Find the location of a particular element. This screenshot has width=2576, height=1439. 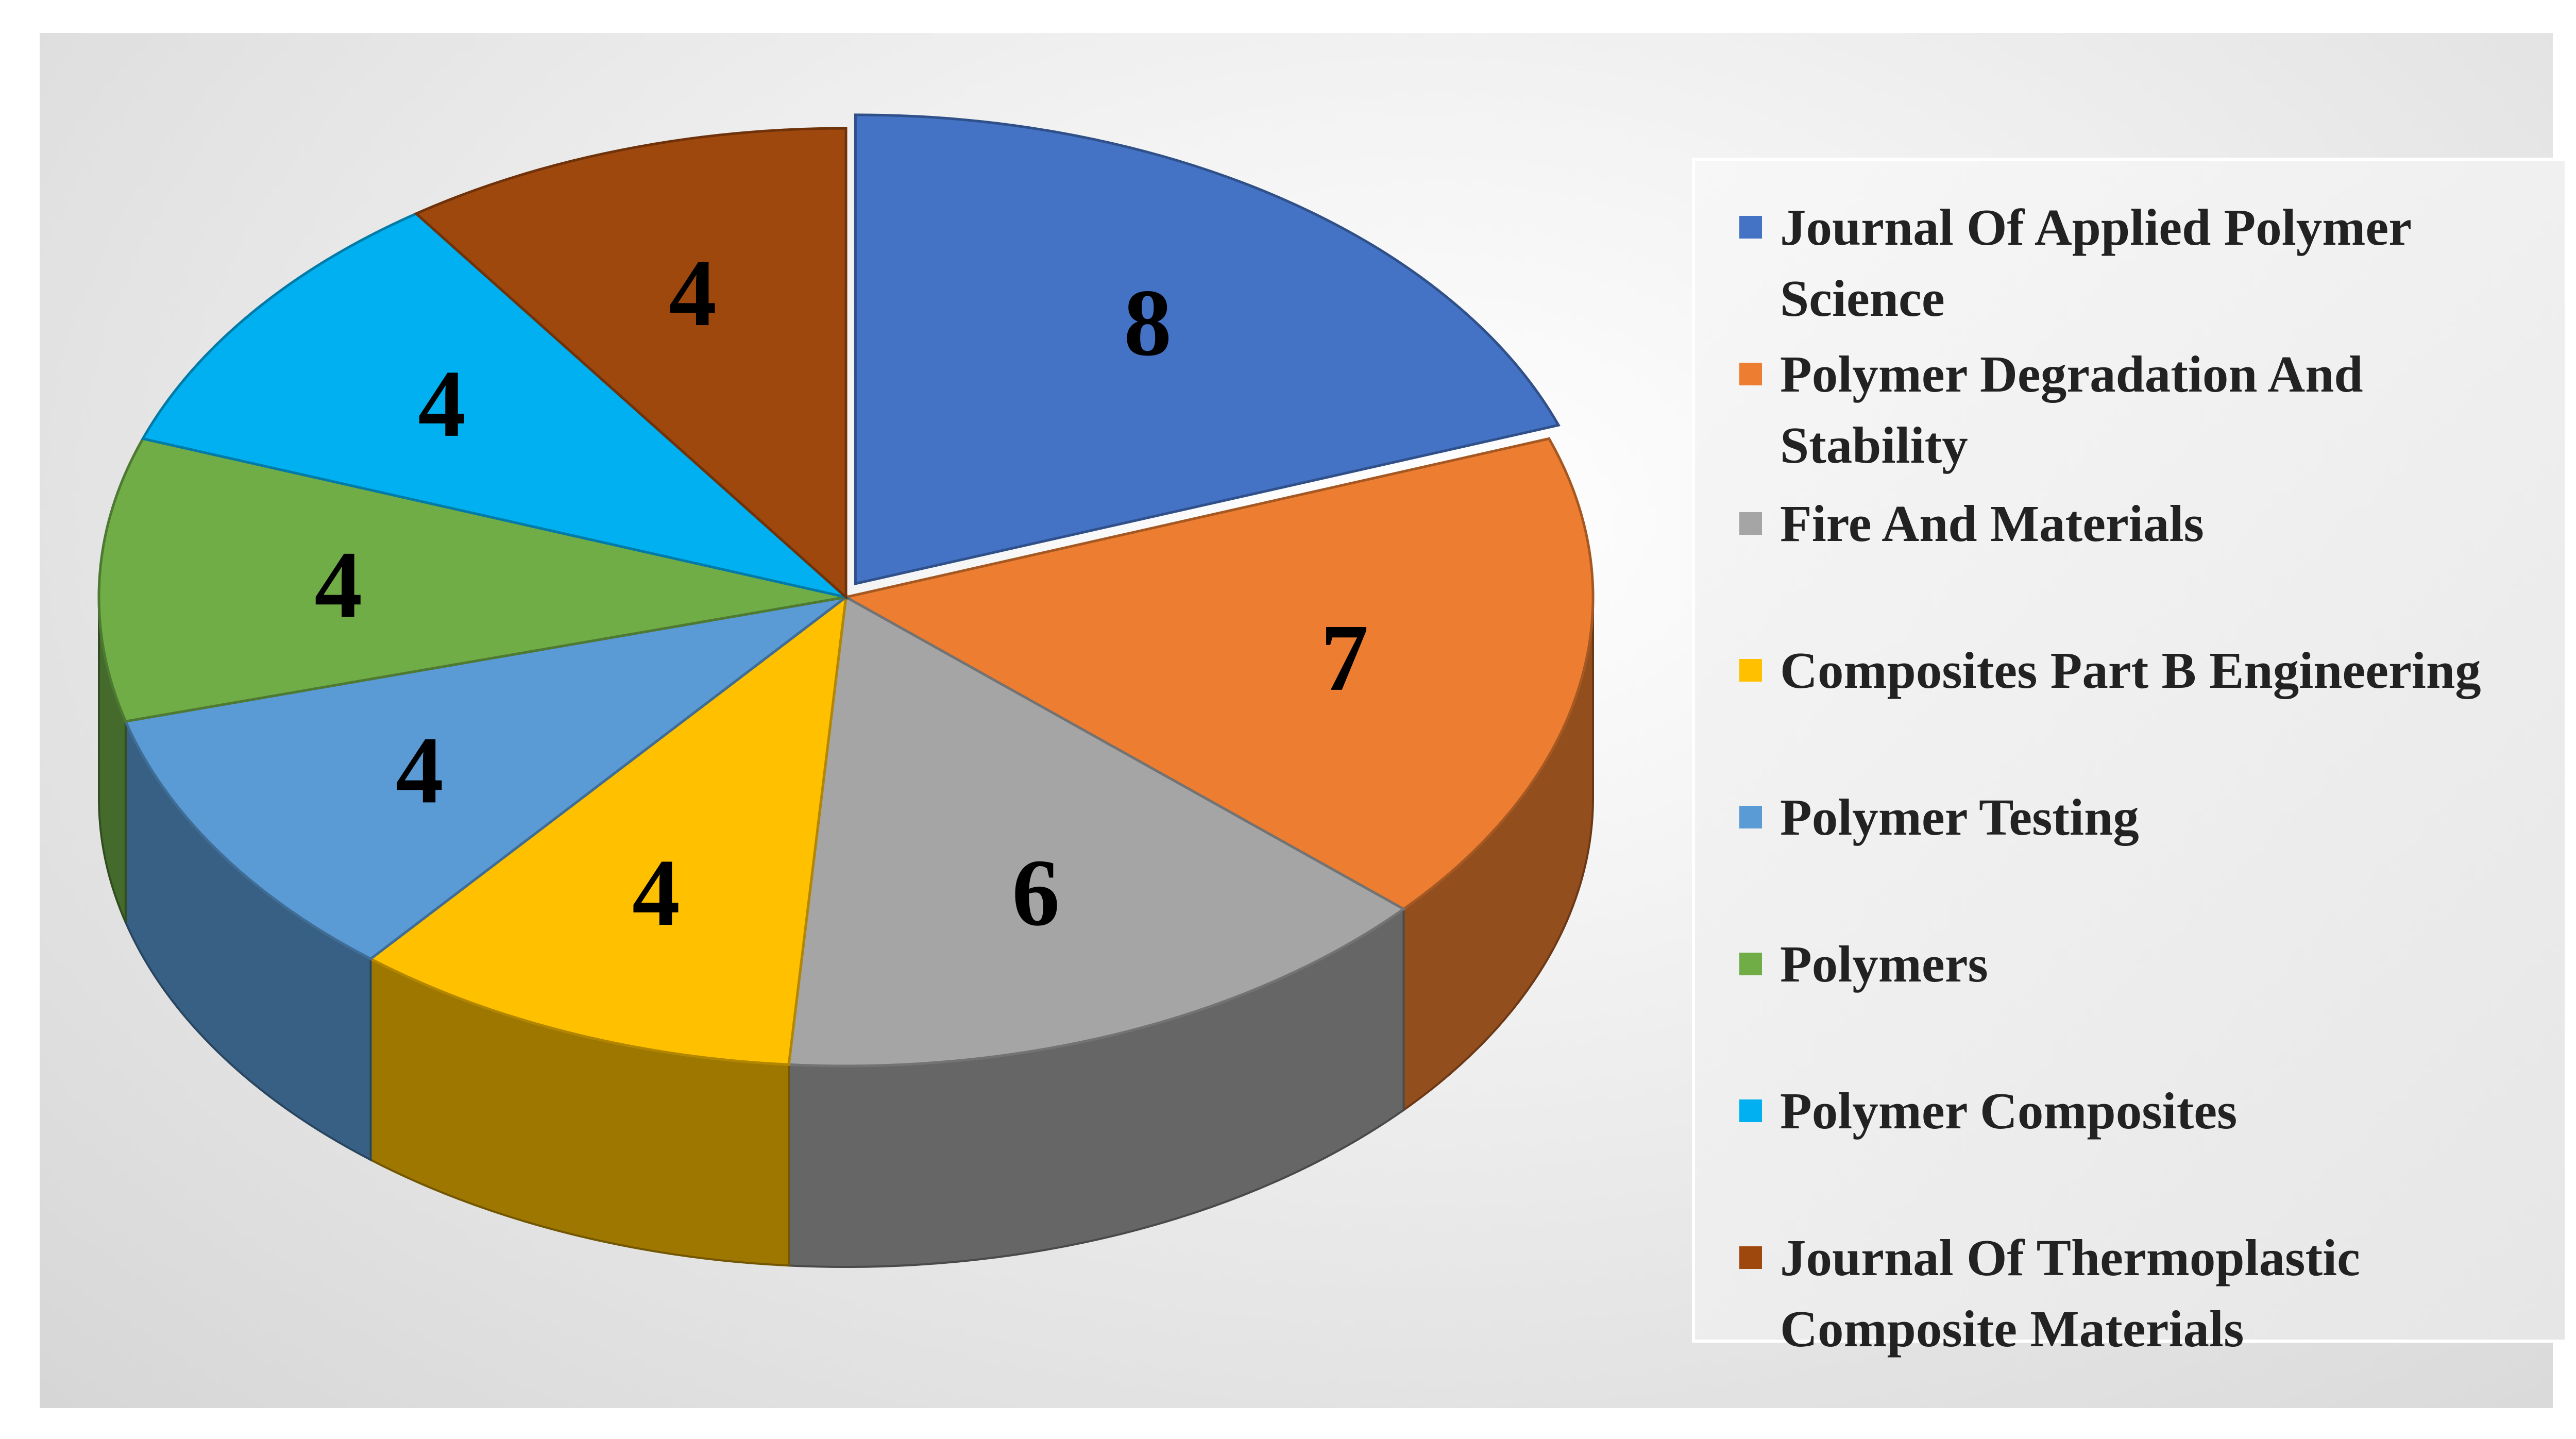

pie-data-label-2: 7 is located at coordinates (1344, 658).